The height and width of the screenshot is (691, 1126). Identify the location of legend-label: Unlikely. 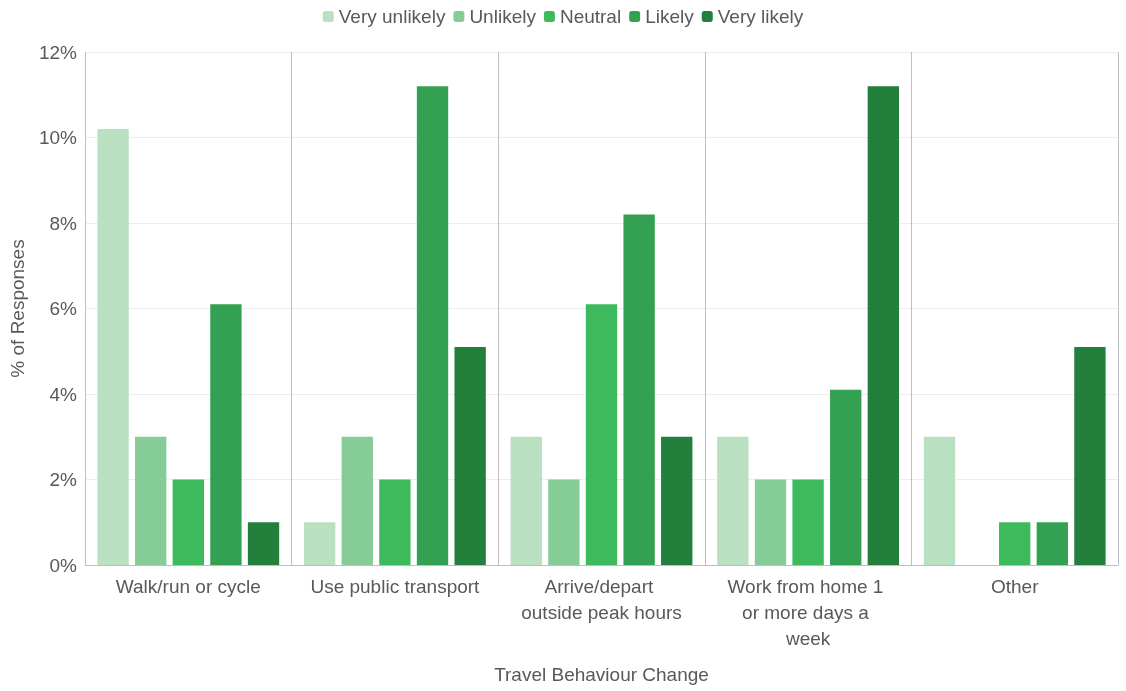
(503, 16).